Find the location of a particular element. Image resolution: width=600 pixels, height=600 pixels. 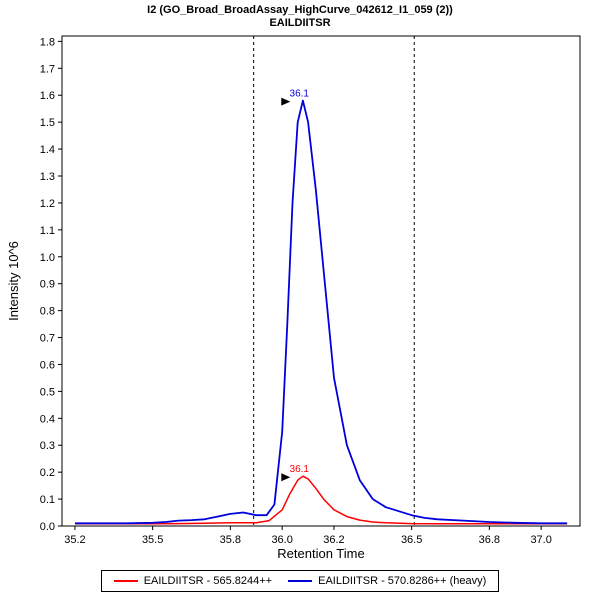

y-tick-label: 1.1 is located at coordinates (47, 231).